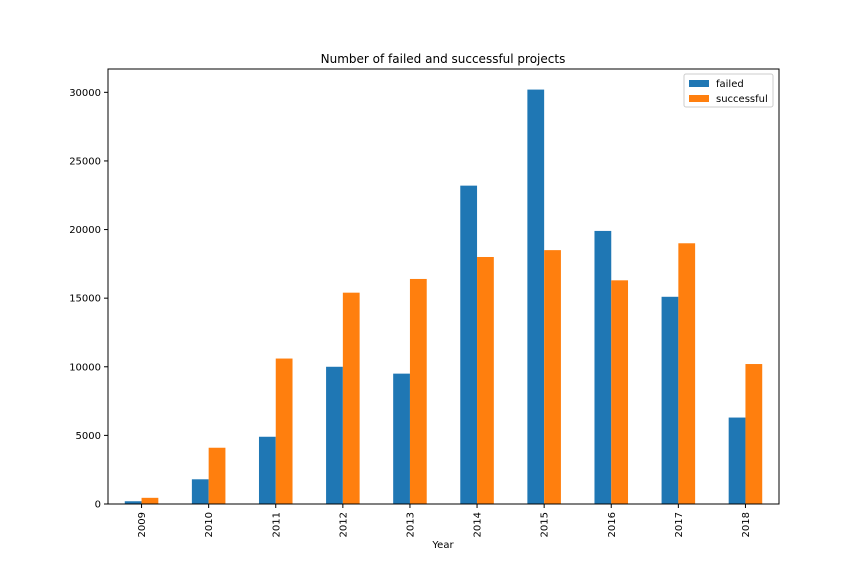 This screenshot has height=576, width=864. Describe the element at coordinates (209, 524) in the screenshot. I see `x-tick-label-2010: 2010` at that location.